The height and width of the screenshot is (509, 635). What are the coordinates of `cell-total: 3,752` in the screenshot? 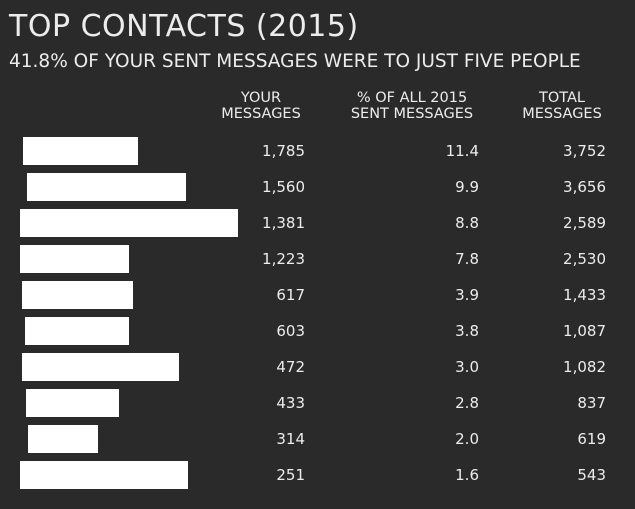 It's located at (584, 151).